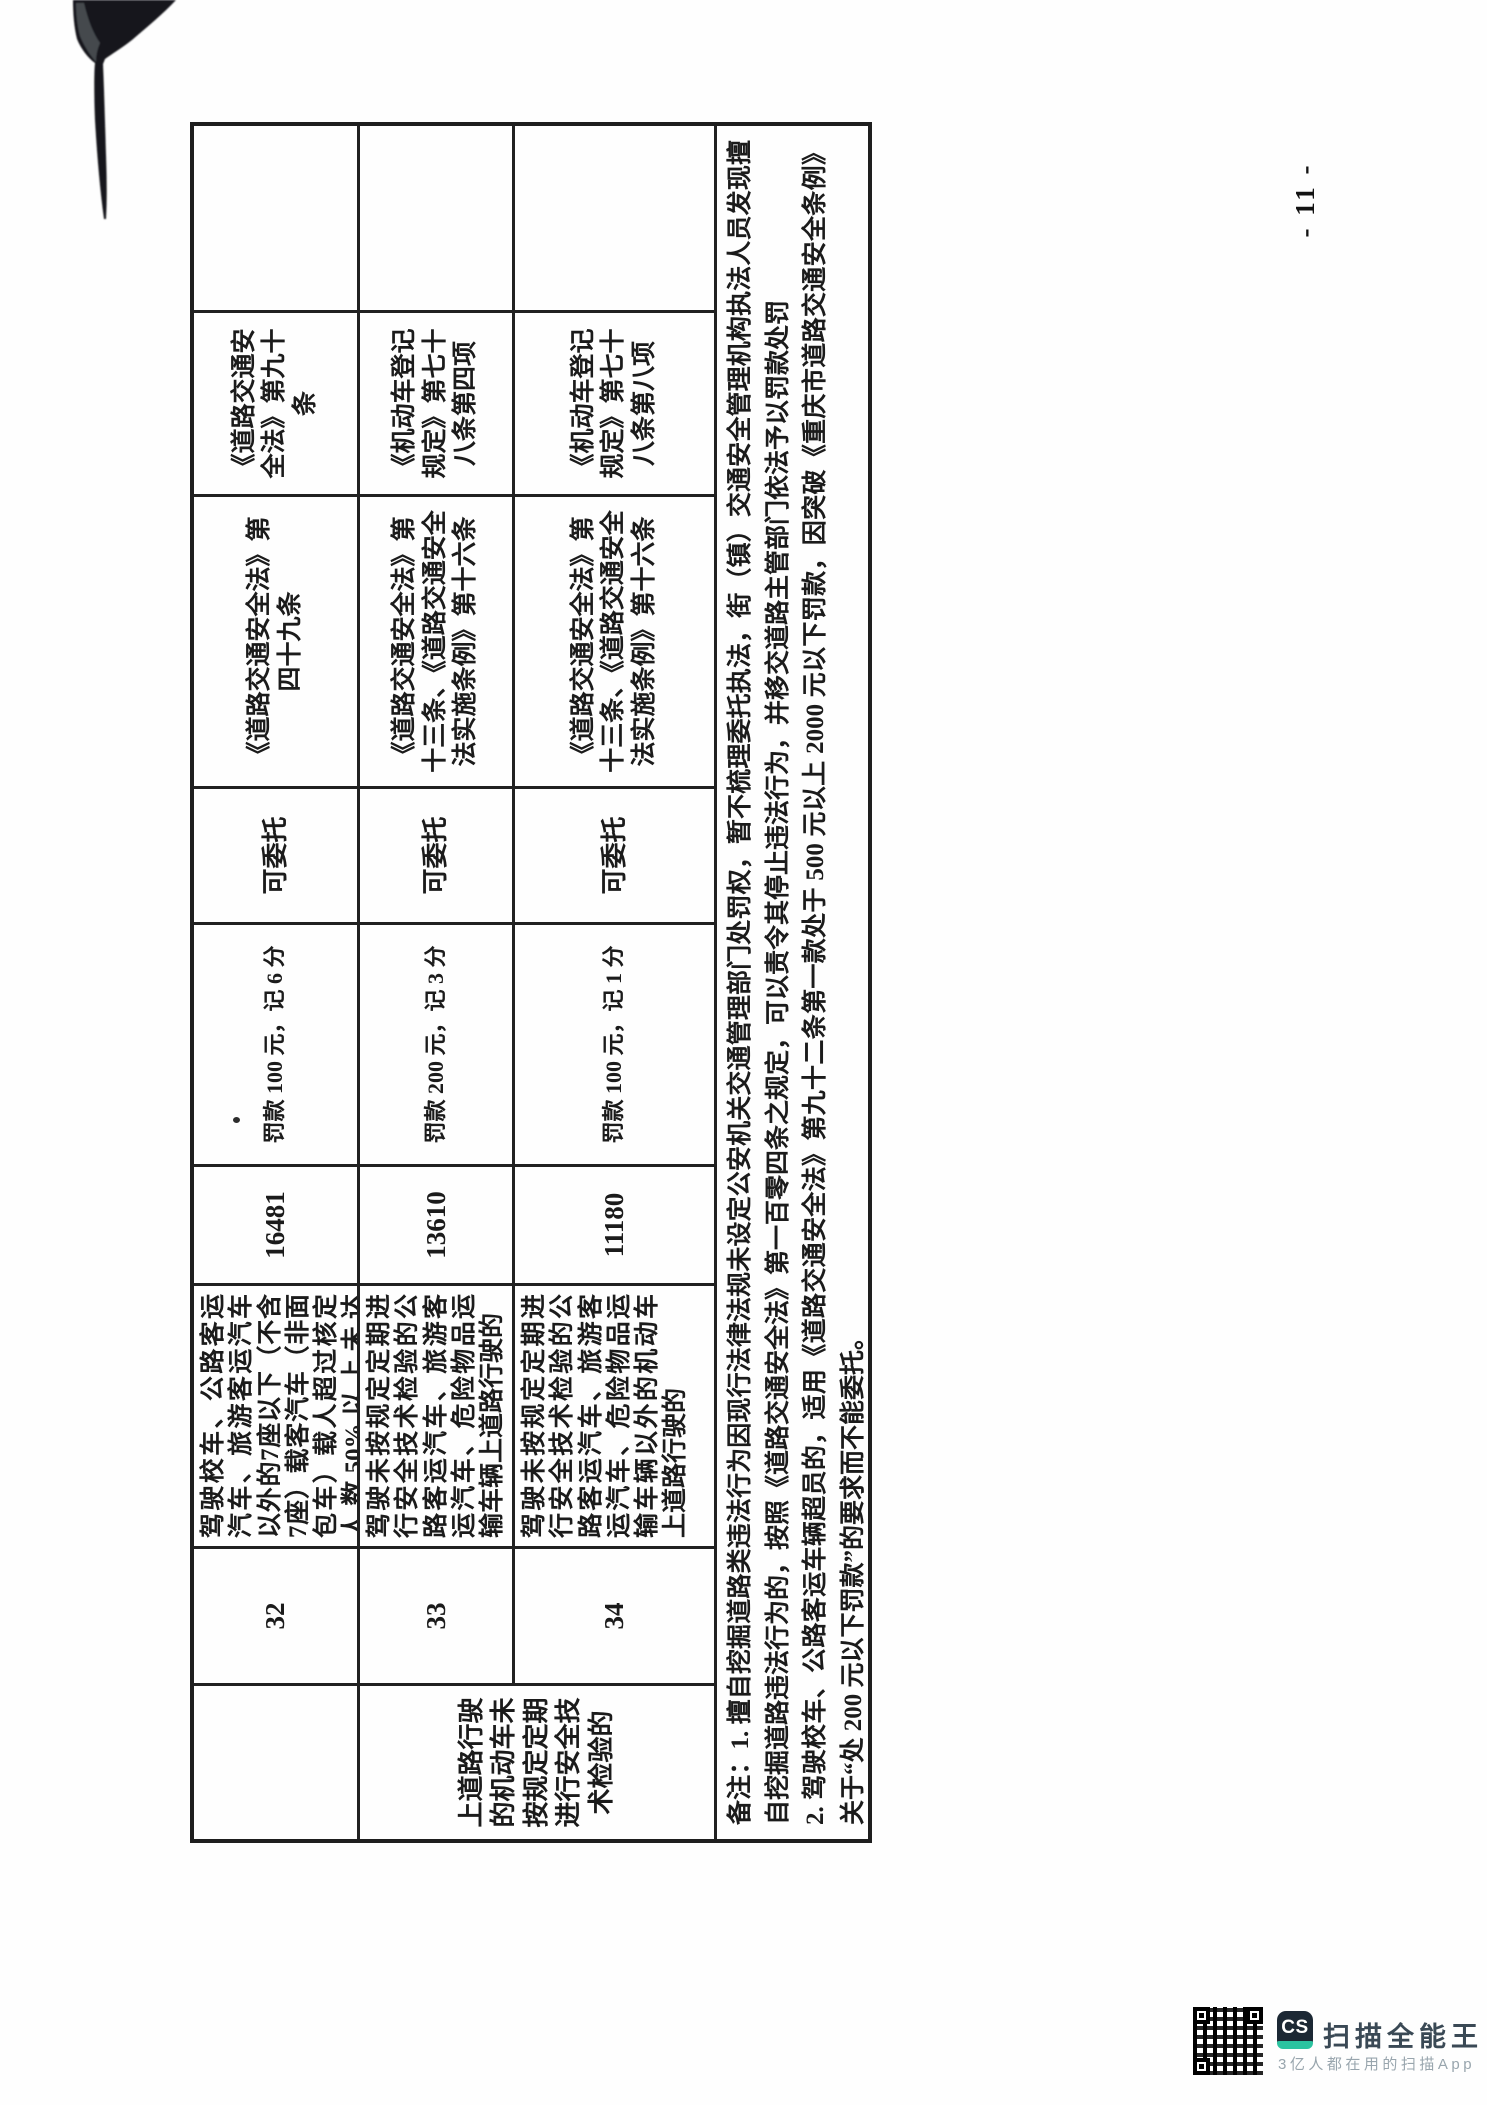  What do you see at coordinates (616, 1223) in the screenshot?
I see `cell-code-34: 11180` at bounding box center [616, 1223].